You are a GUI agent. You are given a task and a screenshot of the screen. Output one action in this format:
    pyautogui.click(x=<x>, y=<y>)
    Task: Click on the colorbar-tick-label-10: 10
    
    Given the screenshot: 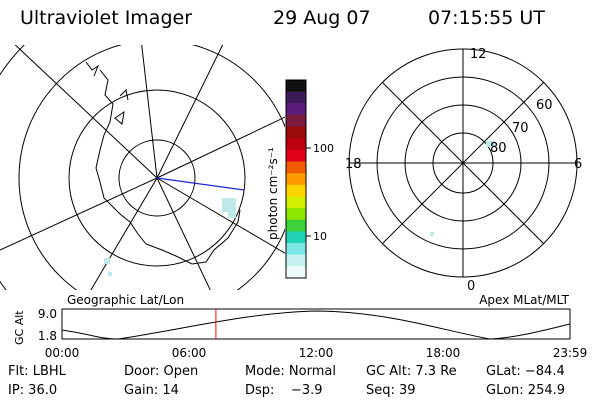 What is the action you would take?
    pyautogui.click(x=320, y=236)
    